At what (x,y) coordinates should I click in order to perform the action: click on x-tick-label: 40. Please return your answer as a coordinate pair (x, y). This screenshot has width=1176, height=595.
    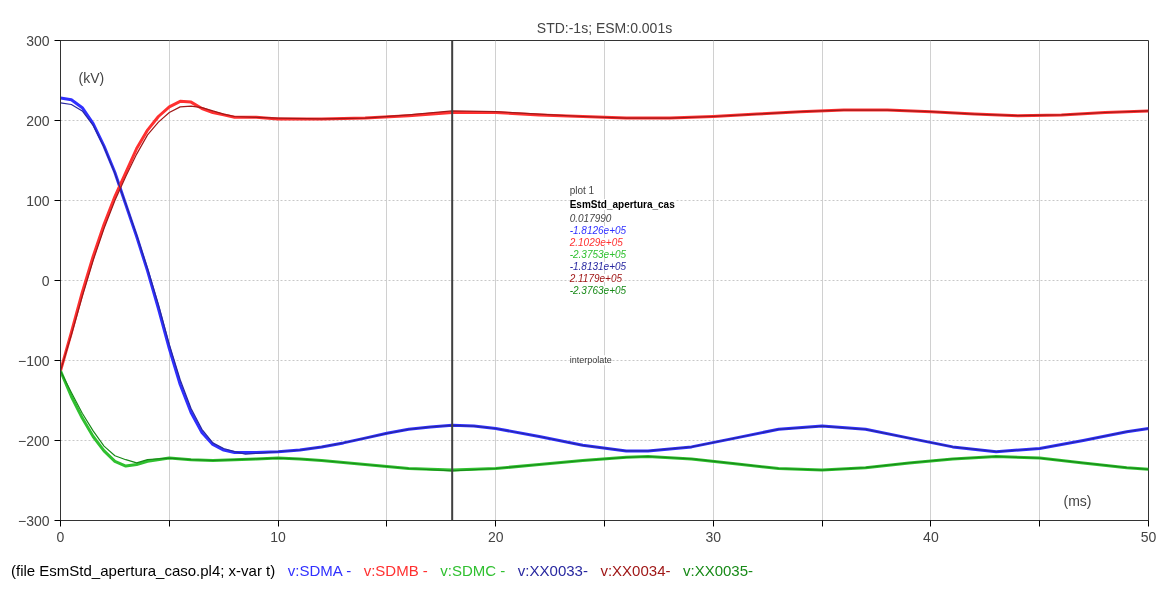
    Looking at the image, I should click on (931, 536).